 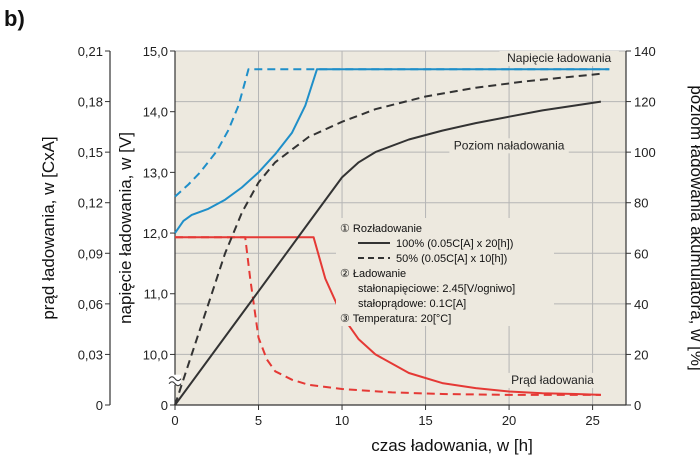 I want to click on current-tick-label: 0,12, so click(x=90, y=203).